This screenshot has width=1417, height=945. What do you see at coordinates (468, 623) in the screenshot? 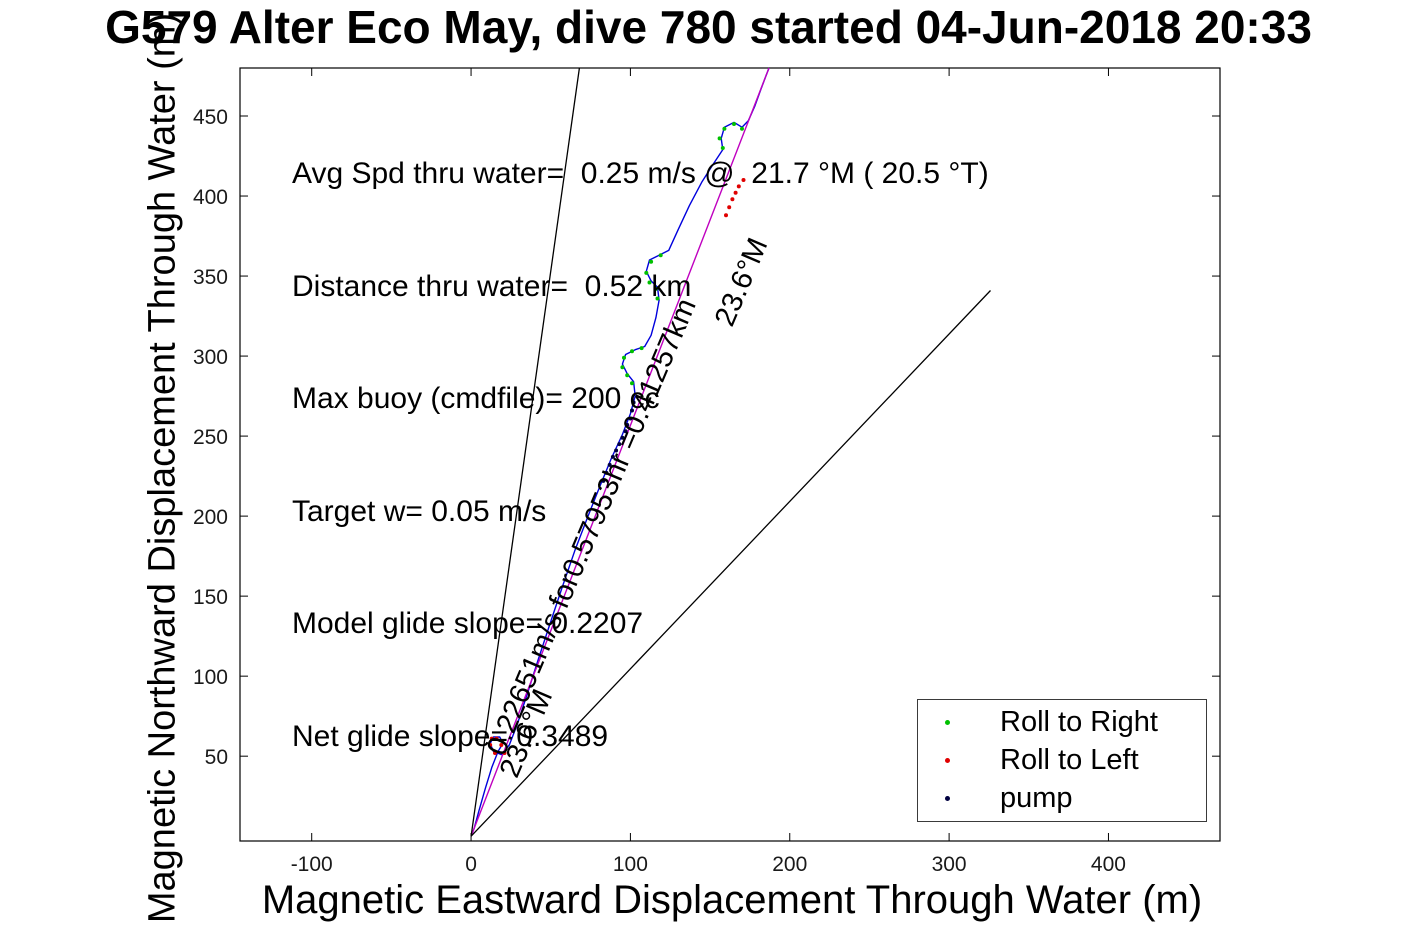
I see `info-line-model-glide: Model glide slope= 0.2207` at bounding box center [468, 623].